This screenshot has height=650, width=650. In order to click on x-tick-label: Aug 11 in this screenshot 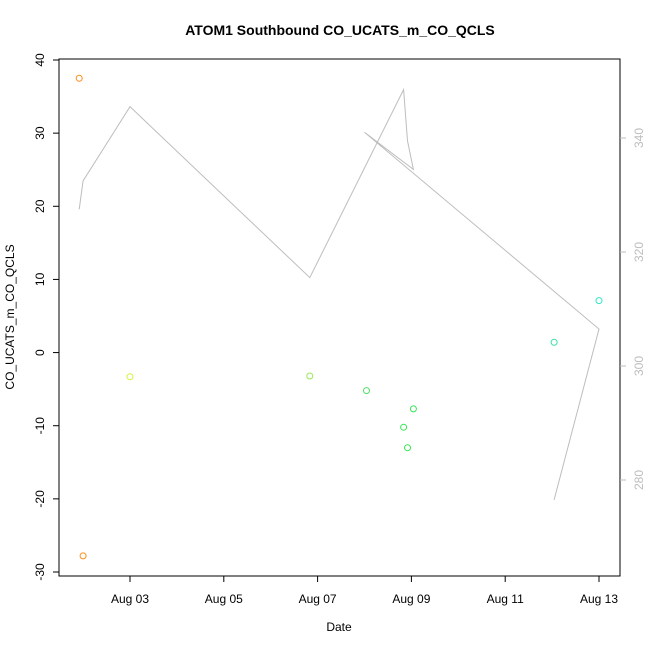, I will do `click(505, 599)`.